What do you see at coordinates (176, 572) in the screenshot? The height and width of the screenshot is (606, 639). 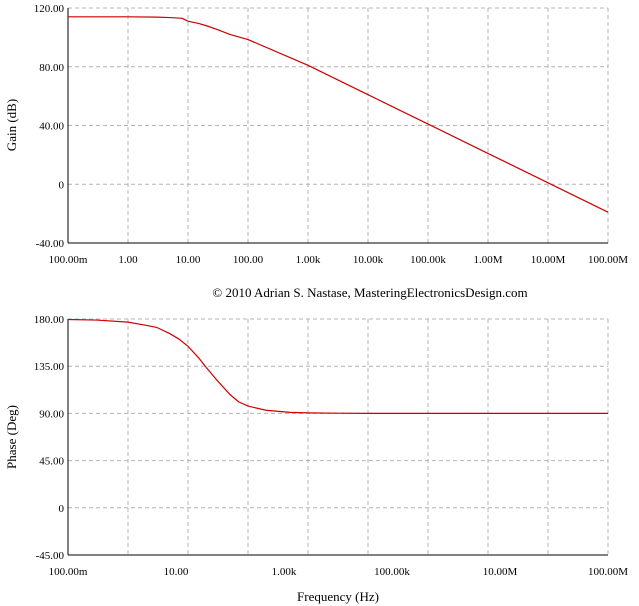 I see `phase-x-tick-label: 10.00` at bounding box center [176, 572].